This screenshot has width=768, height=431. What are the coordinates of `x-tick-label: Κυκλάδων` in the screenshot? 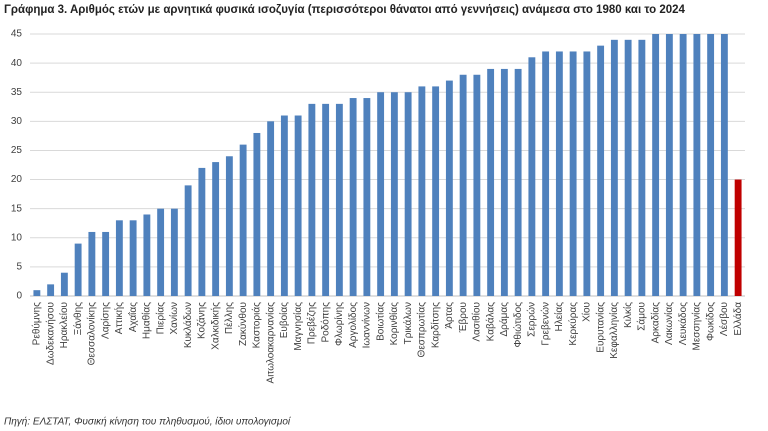 It's located at (188, 325).